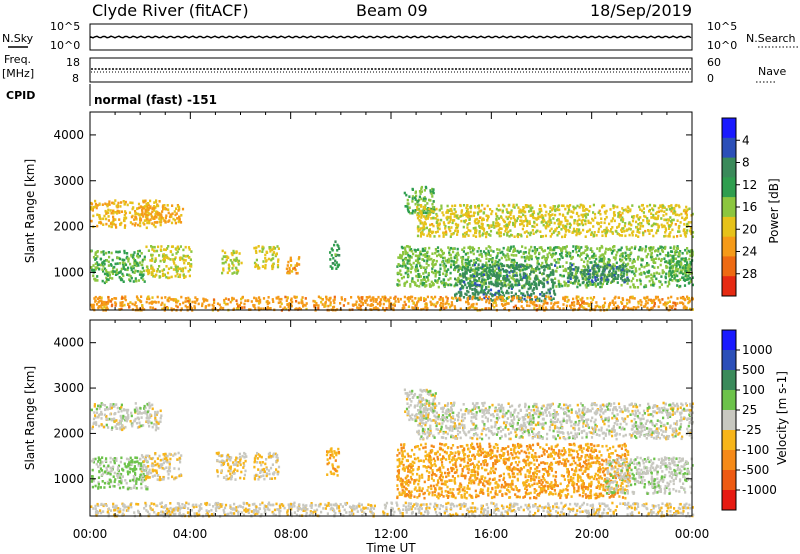  What do you see at coordinates (18, 38) in the screenshot?
I see `nsky-label: N.Sky` at bounding box center [18, 38].